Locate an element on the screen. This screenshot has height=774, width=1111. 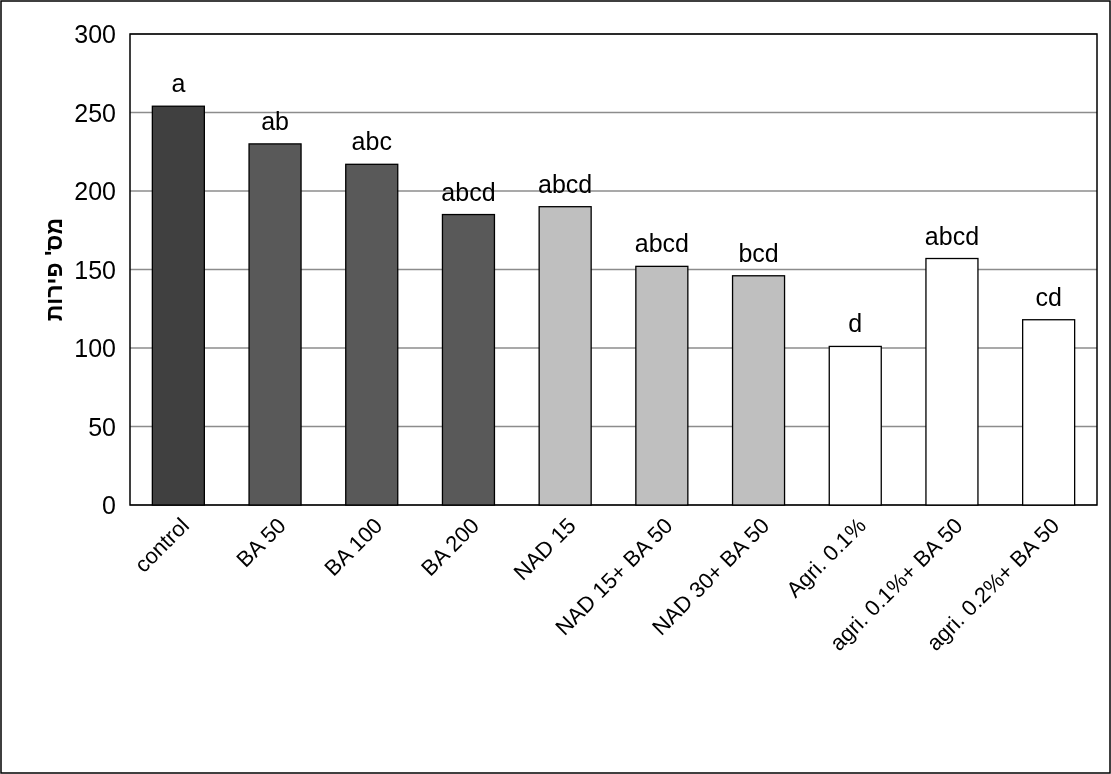
y-tick-label: 150 is located at coordinates (95, 269).